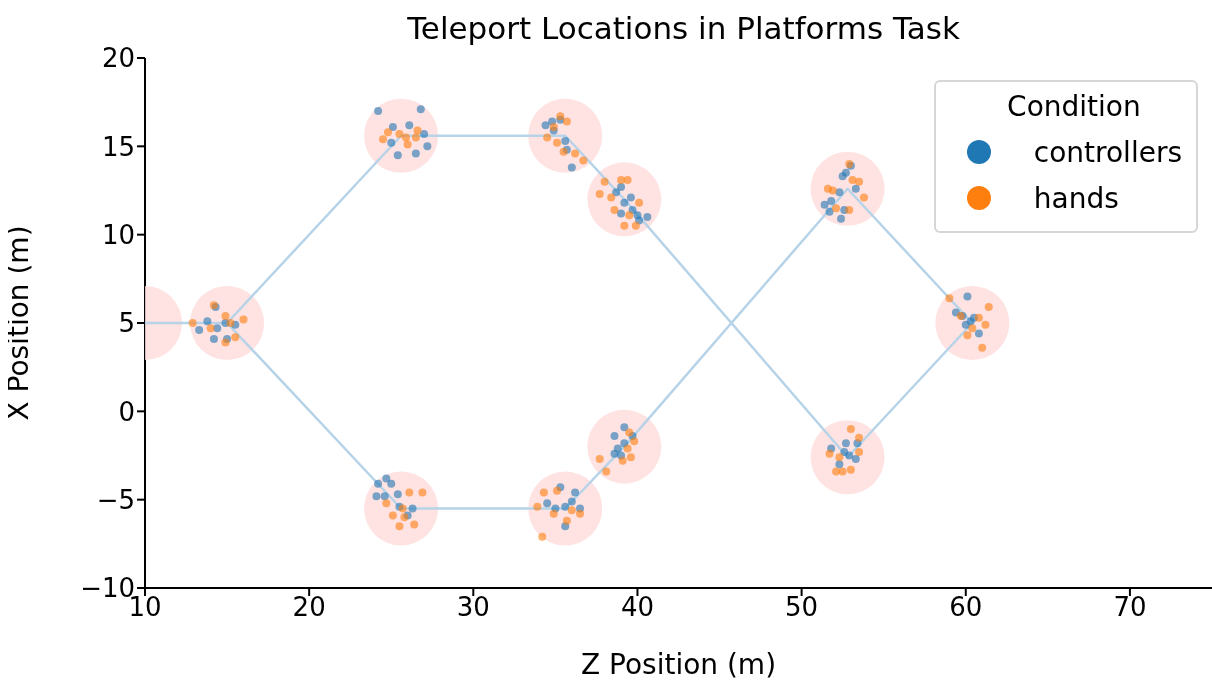 This screenshot has width=1212, height=687. What do you see at coordinates (637, 607) in the screenshot?
I see `x-tick-label: 40` at bounding box center [637, 607].